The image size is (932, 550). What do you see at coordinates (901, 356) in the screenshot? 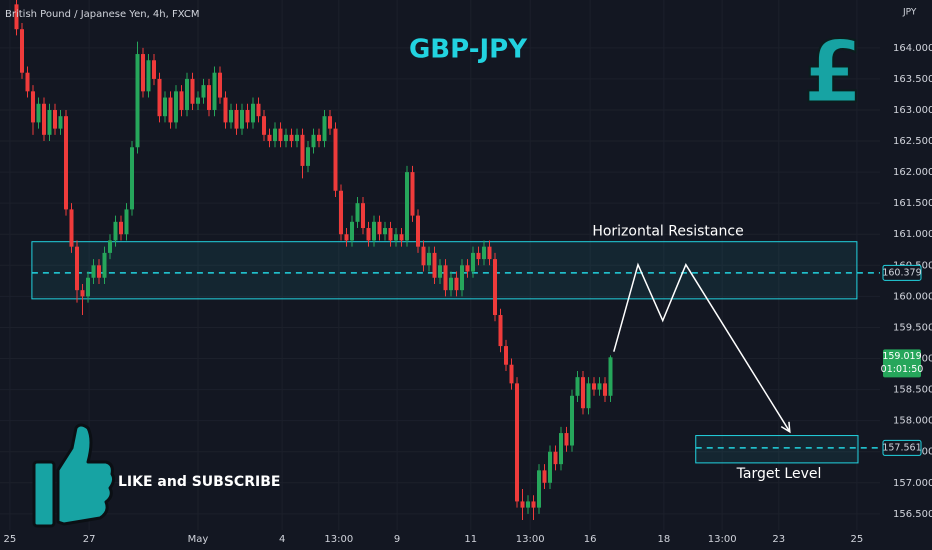
I see `last-price-label: 159.019` at bounding box center [901, 356].